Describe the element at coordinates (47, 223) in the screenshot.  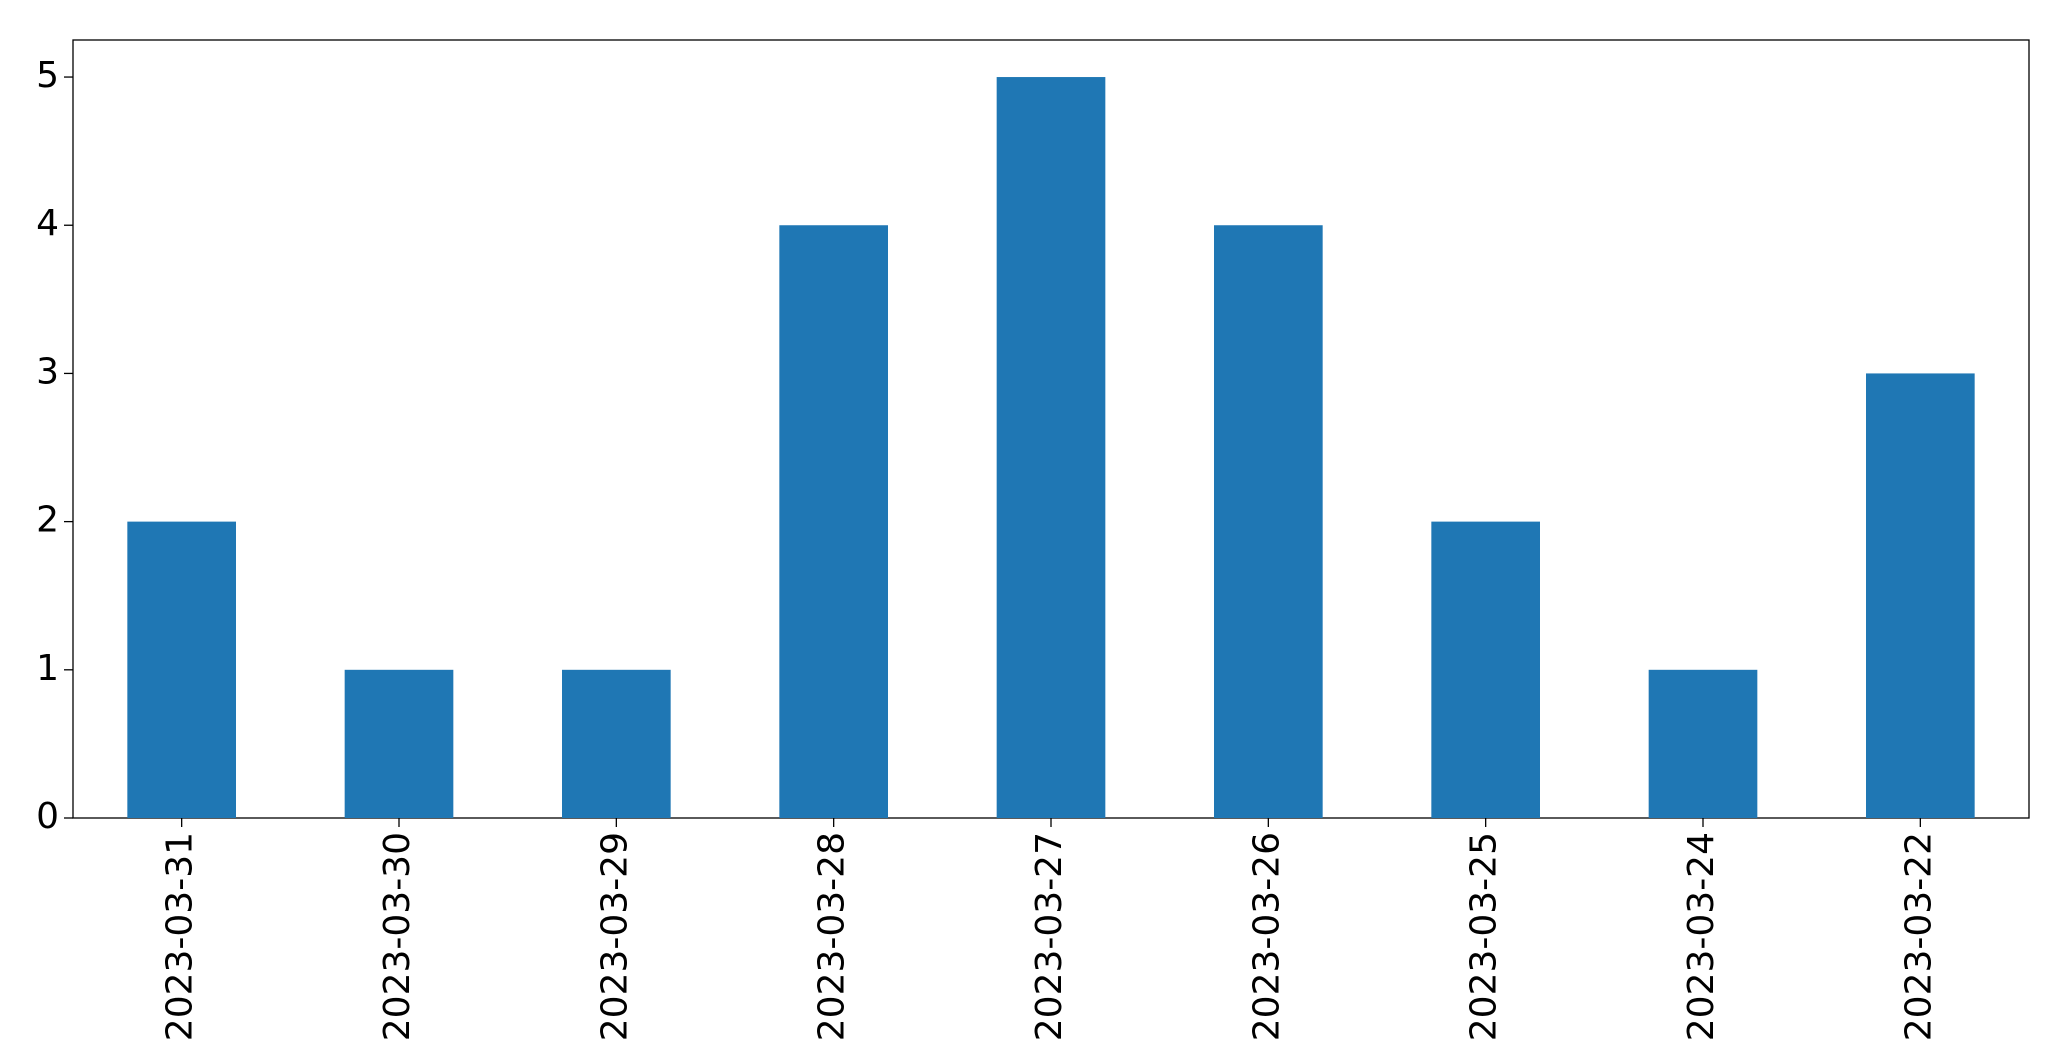
I see `y-tick-label: 4` at that location.